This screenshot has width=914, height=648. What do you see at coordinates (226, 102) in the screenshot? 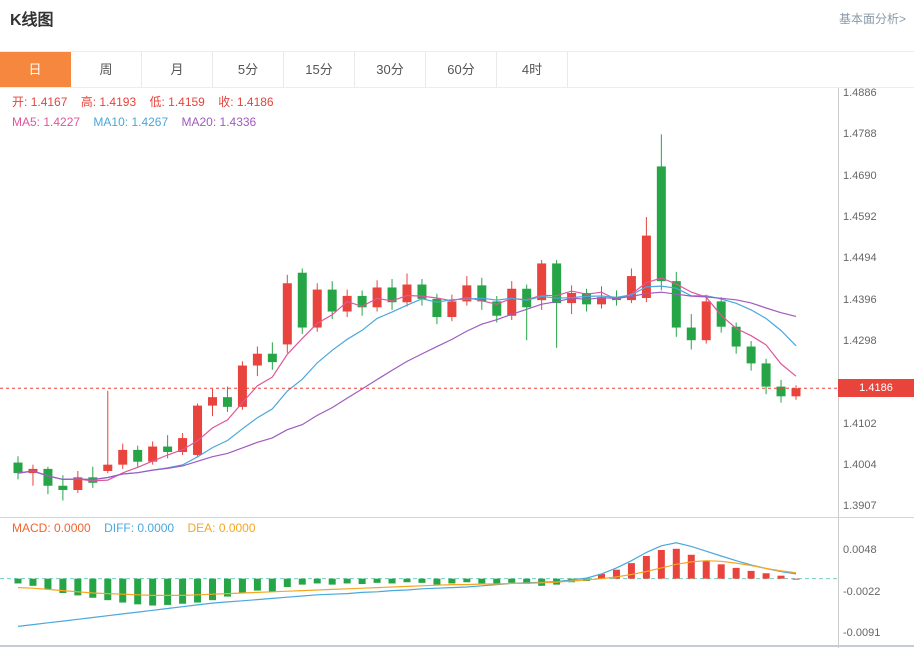
I see `close-label: 收:` at bounding box center [226, 102].